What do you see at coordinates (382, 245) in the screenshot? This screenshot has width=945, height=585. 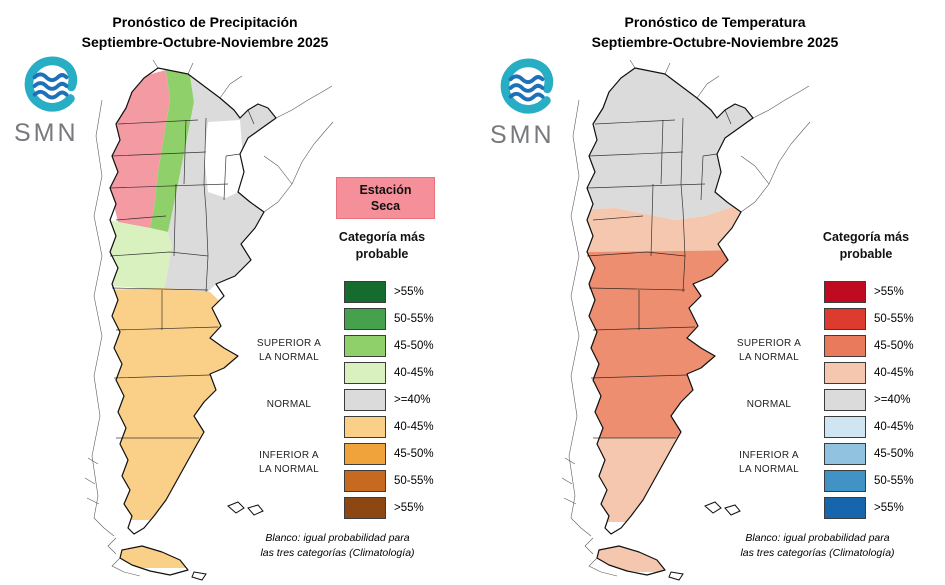 I see `precip-legend-title: Categoría más probable` at bounding box center [382, 245].